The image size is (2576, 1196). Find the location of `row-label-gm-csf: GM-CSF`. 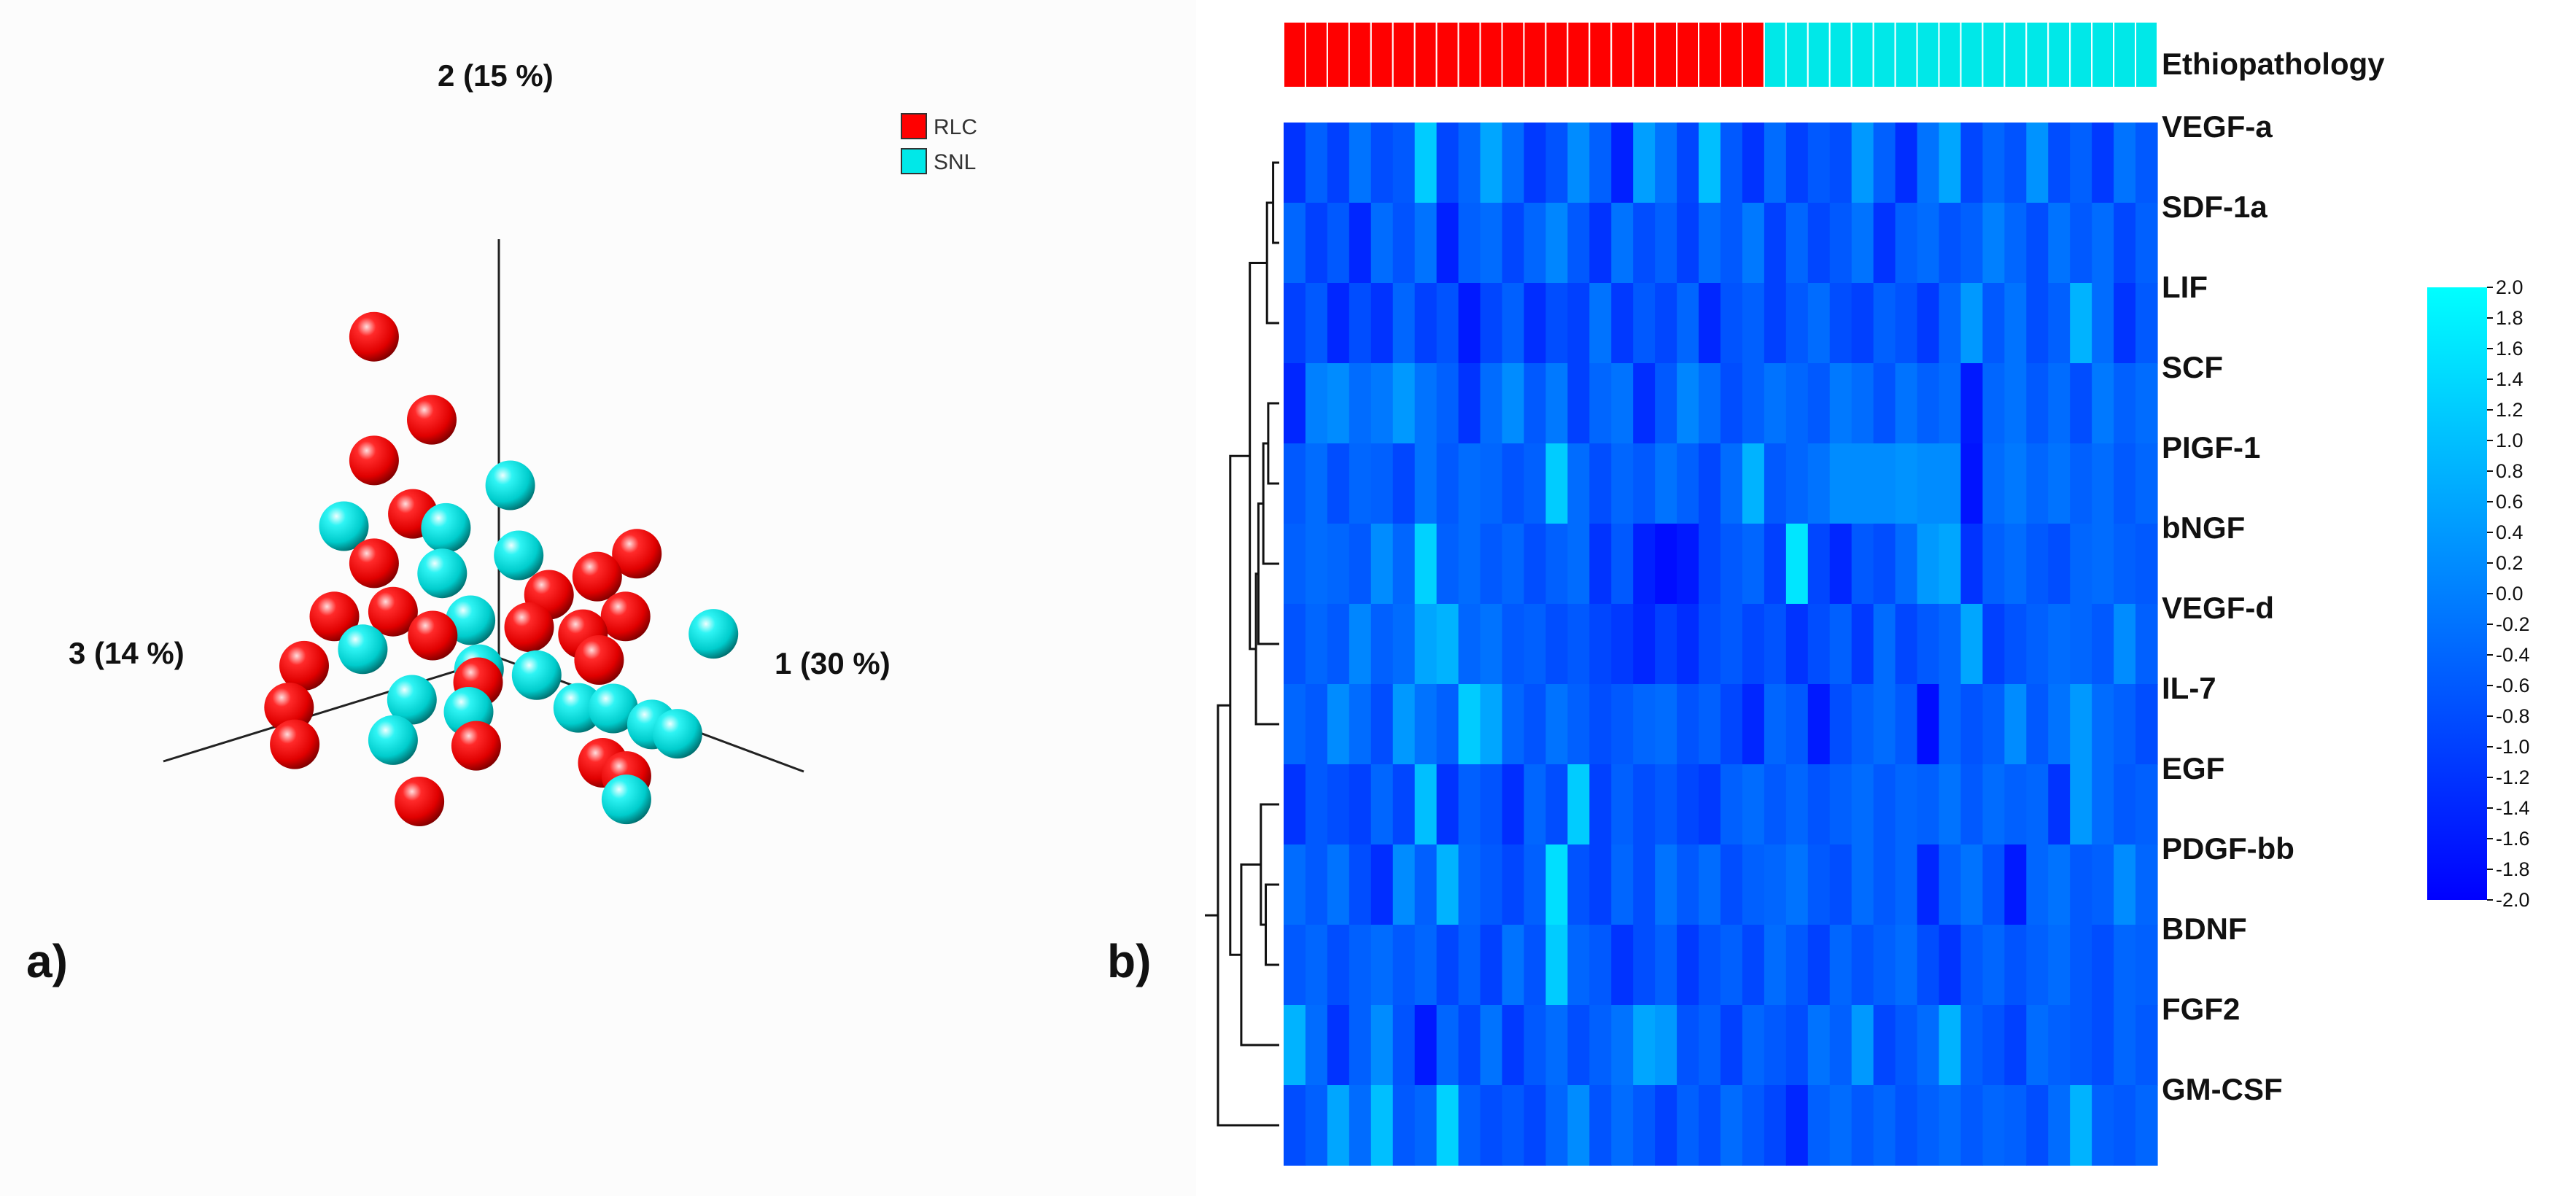

row-label-gm-csf: GM-CSF is located at coordinates (2223, 1089).